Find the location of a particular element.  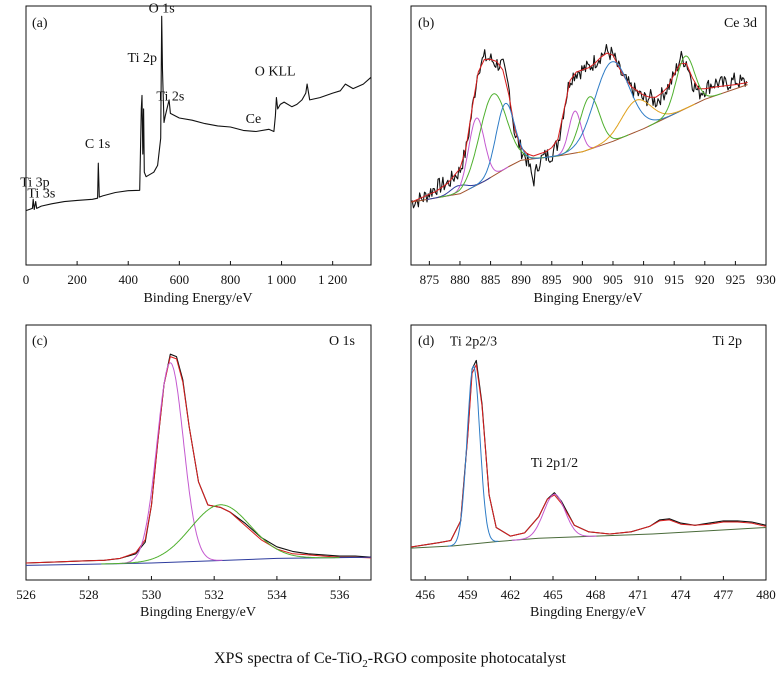

panel-a-xtick-label: 600 is located at coordinates (180, 279).